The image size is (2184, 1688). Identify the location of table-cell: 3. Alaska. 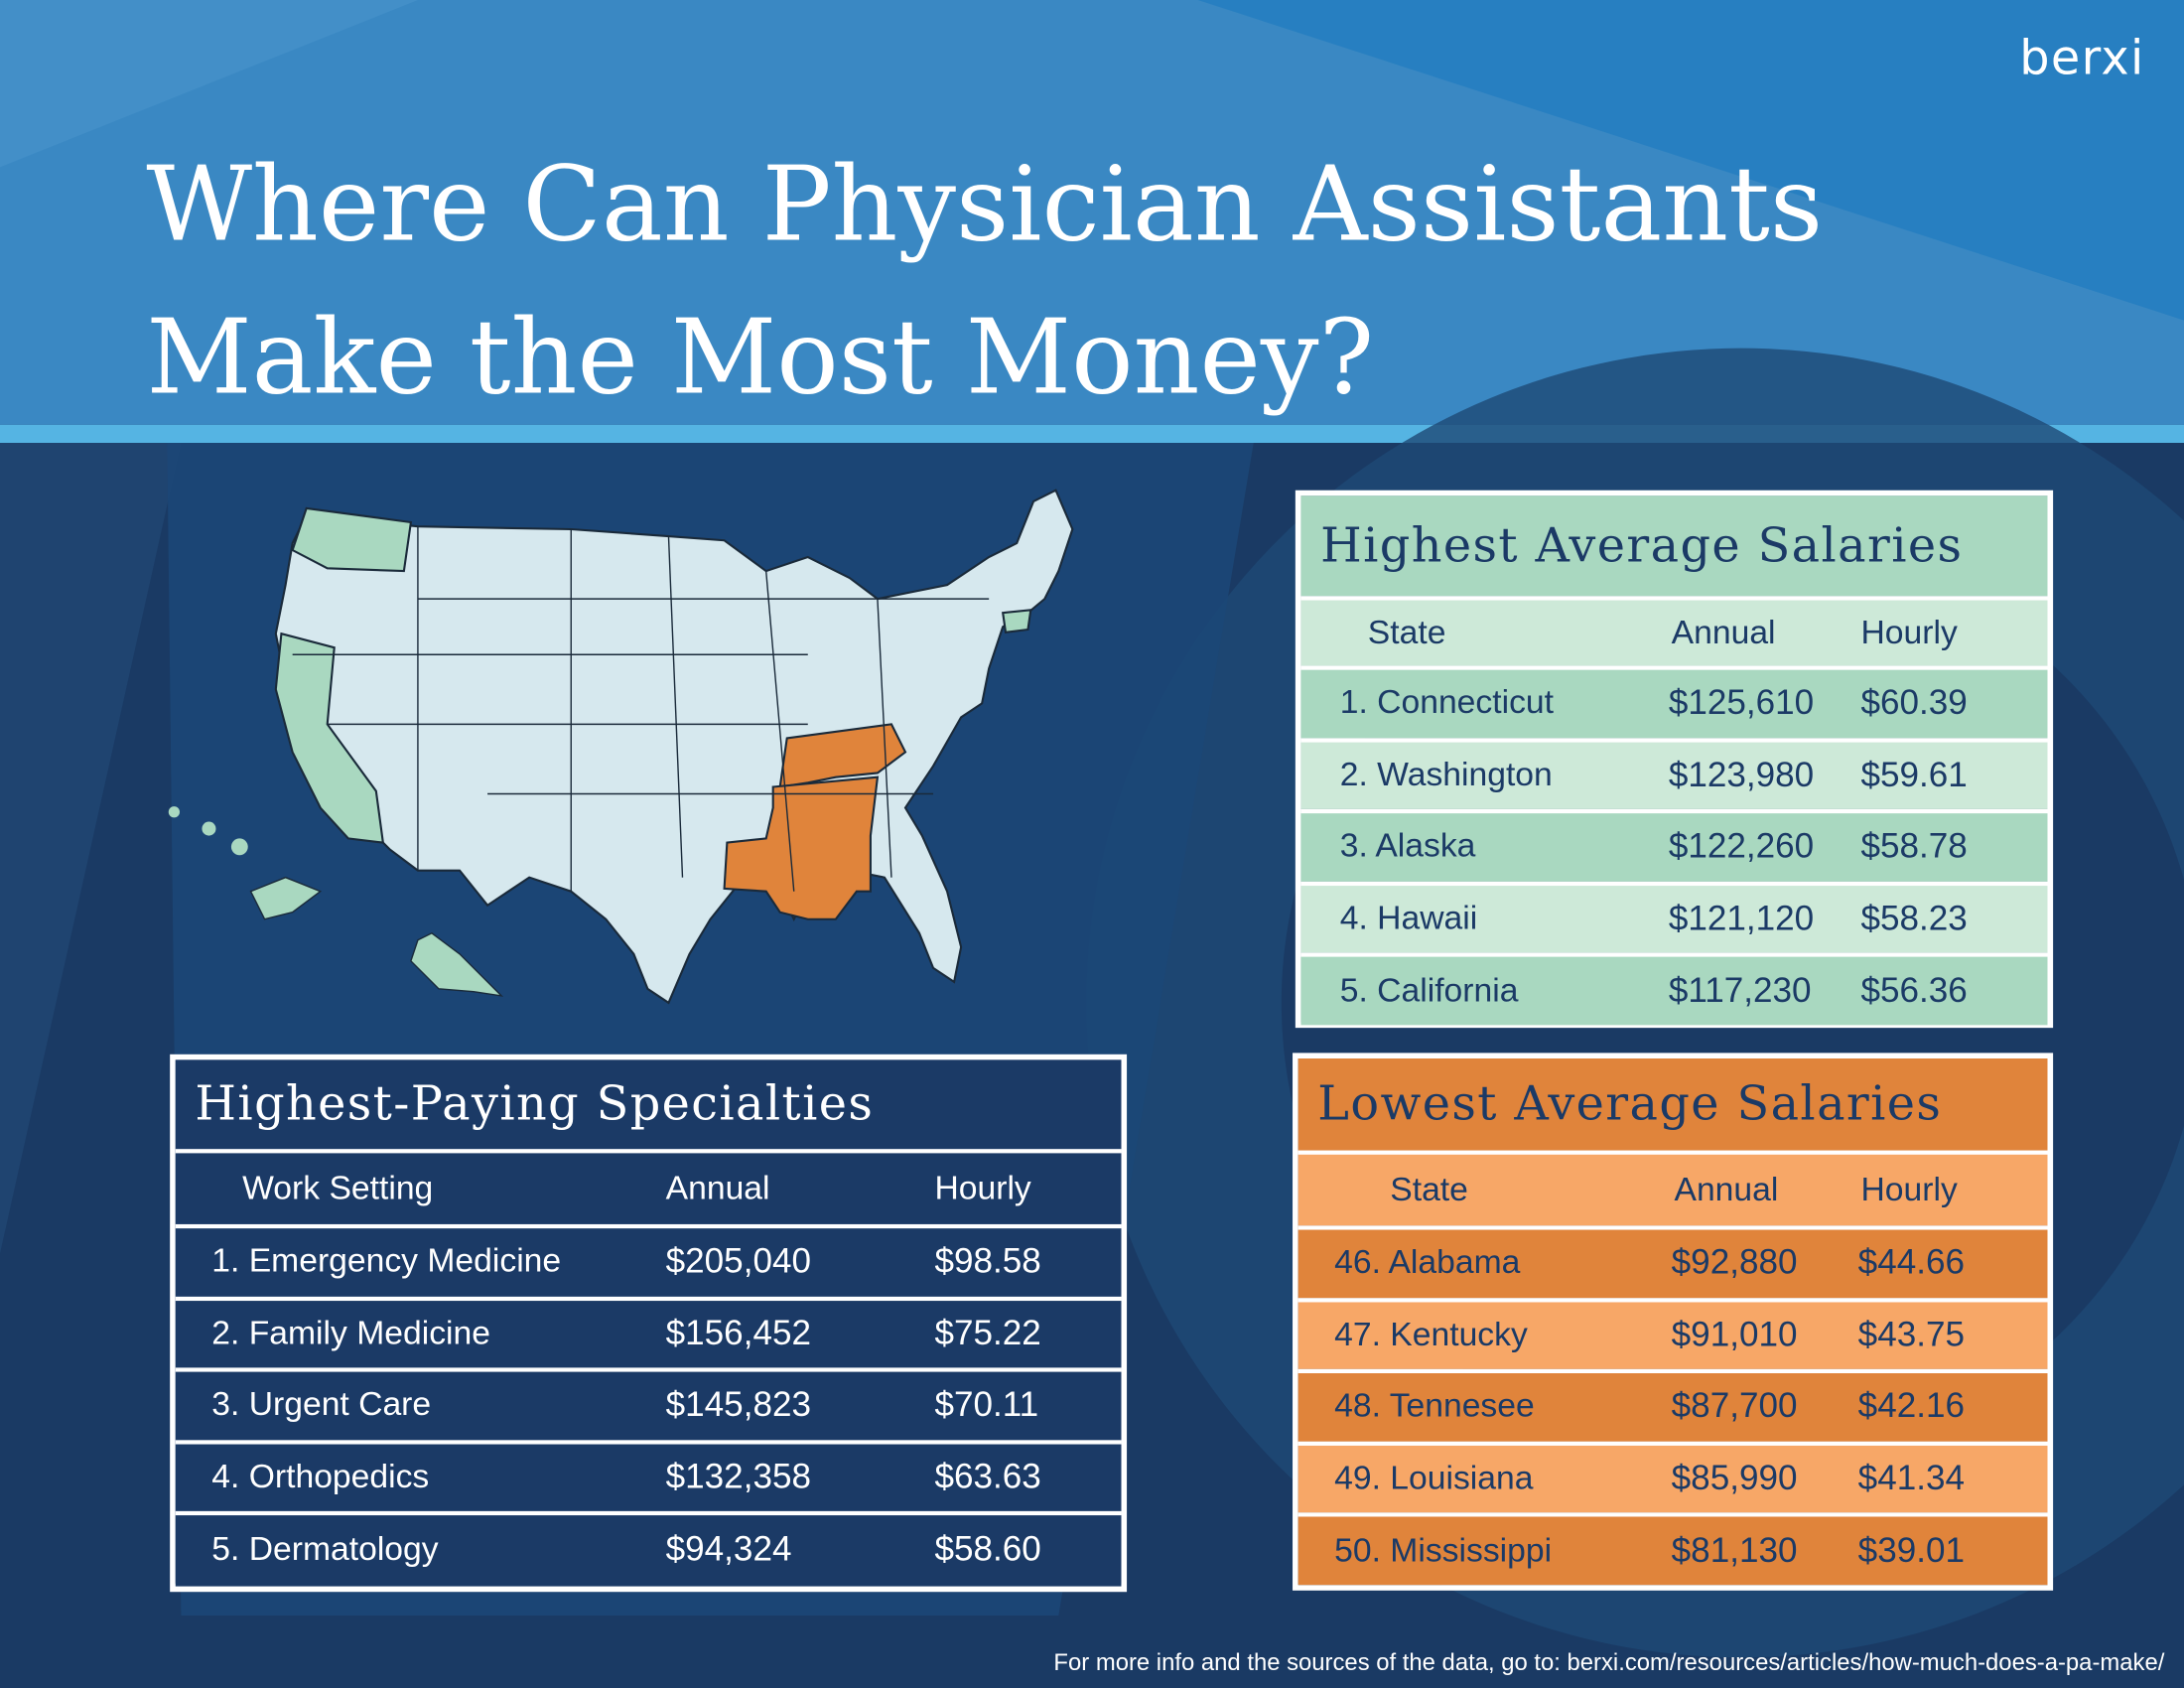
(1407, 846).